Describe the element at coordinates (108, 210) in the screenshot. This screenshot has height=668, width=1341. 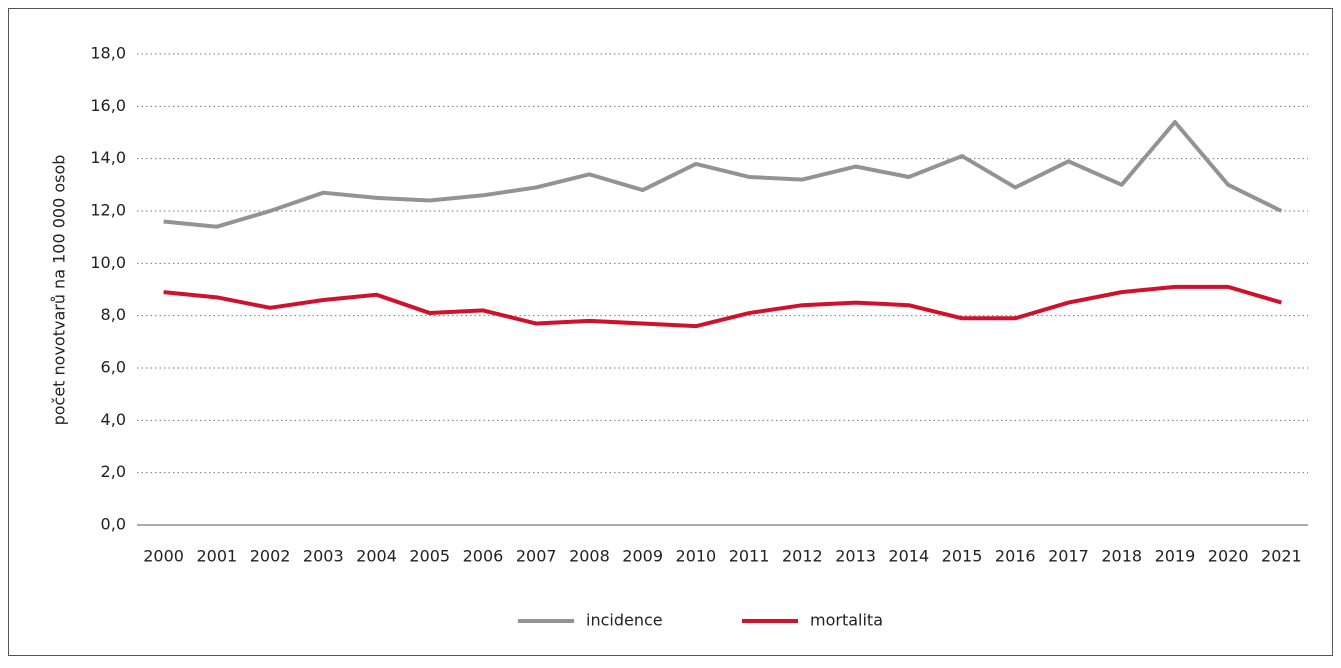
I see `y-tick-label: 12,0` at that location.